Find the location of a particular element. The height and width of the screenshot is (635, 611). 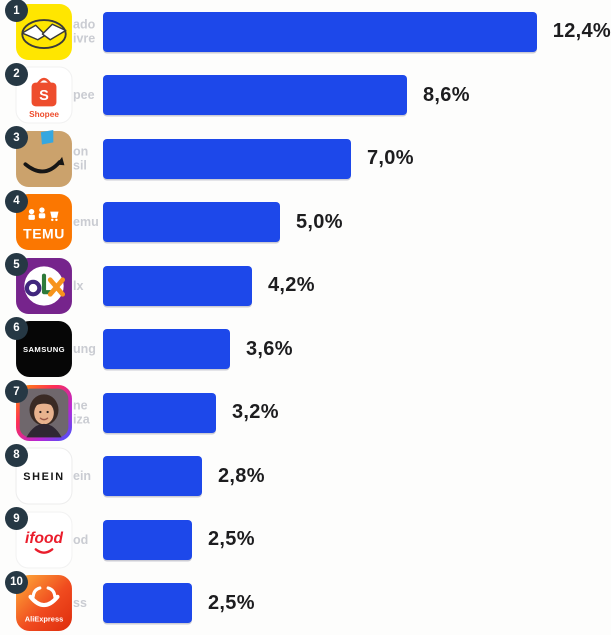

svg-text: AliExpress is located at coordinates (44, 619).